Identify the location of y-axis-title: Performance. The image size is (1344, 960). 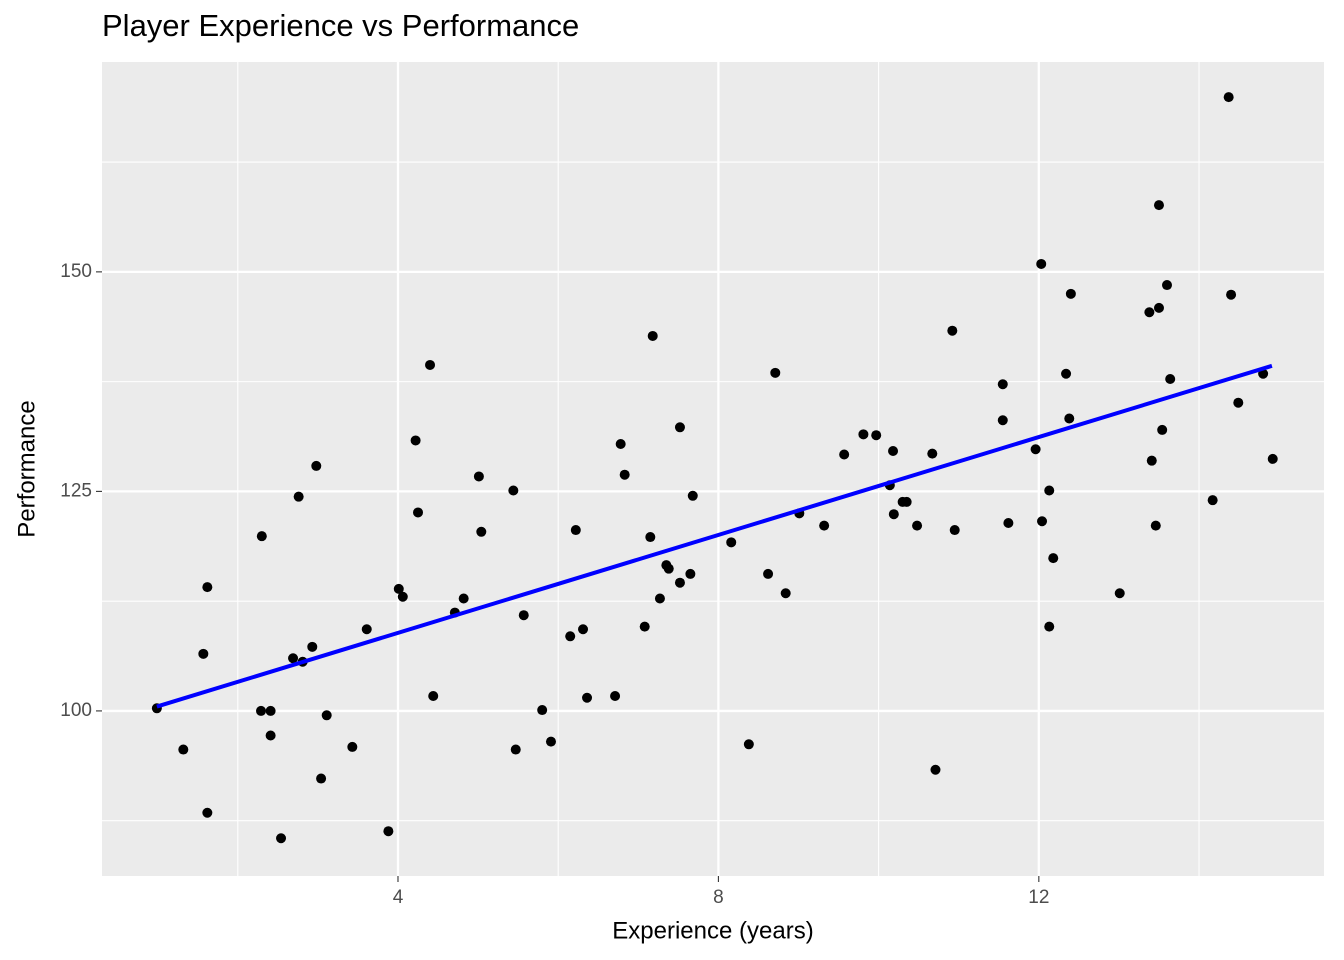
(26, 468).